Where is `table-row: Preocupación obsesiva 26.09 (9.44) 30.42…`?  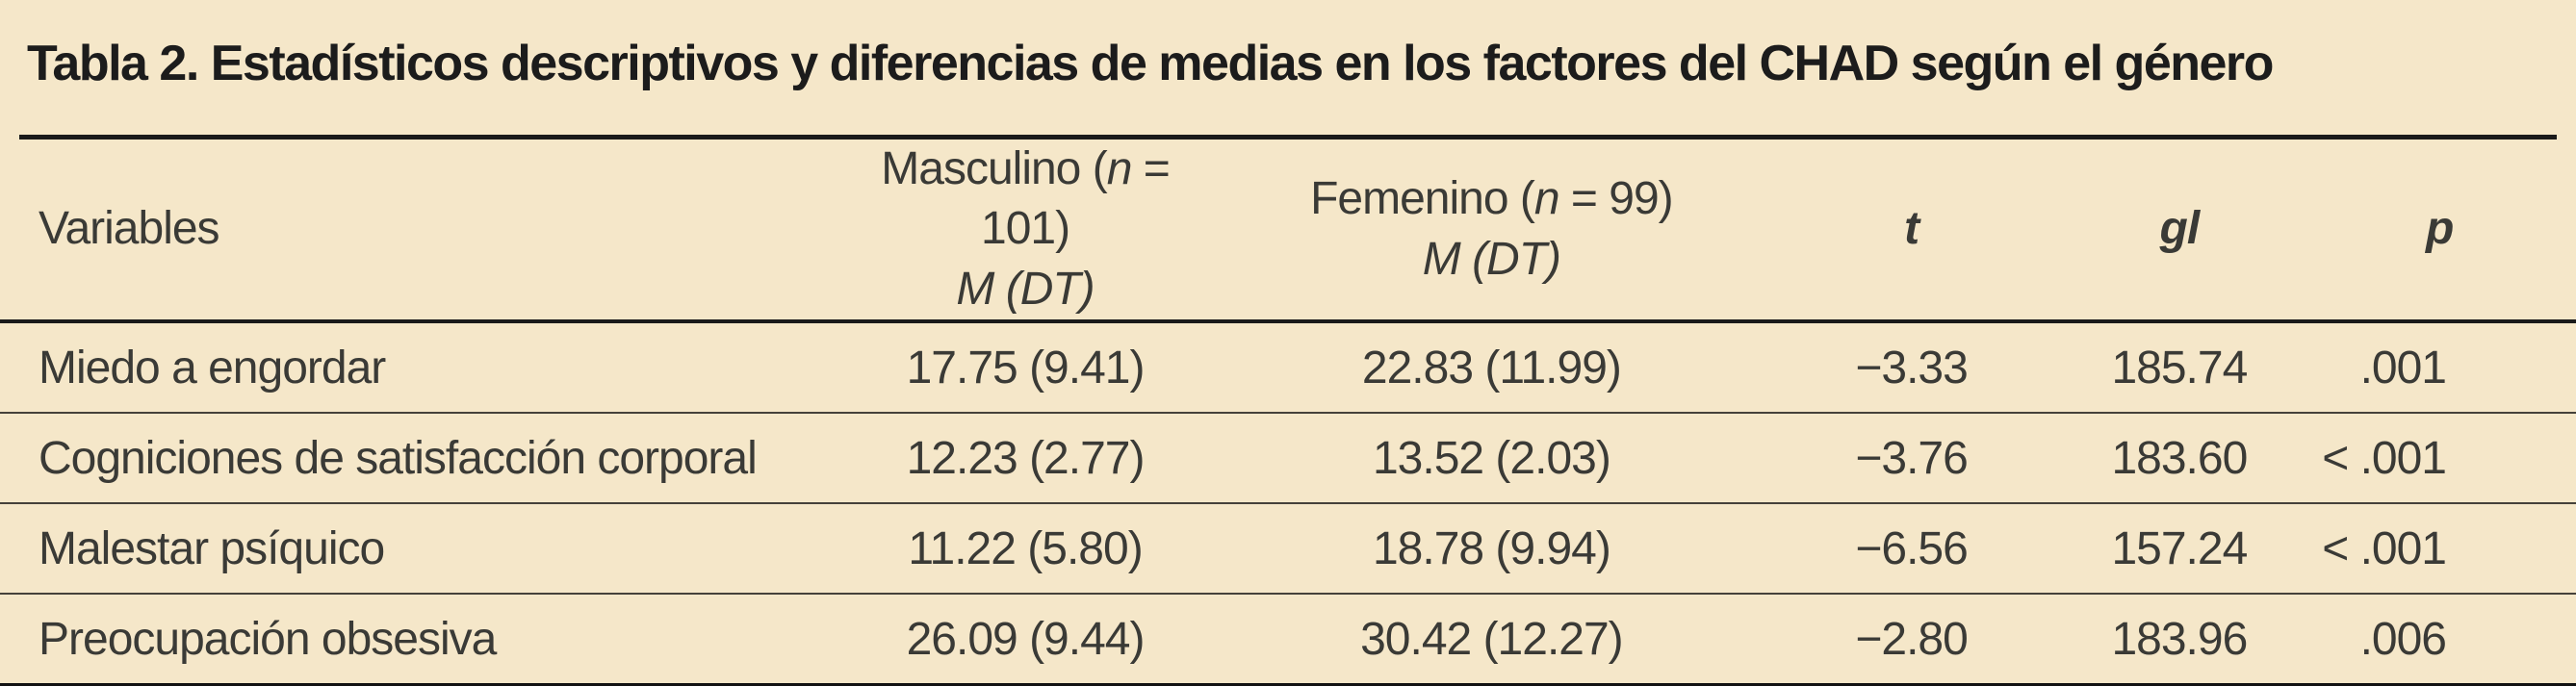
table-row: Preocupación obsesiva 26.09 (9.44) 30.42… is located at coordinates (1288, 640).